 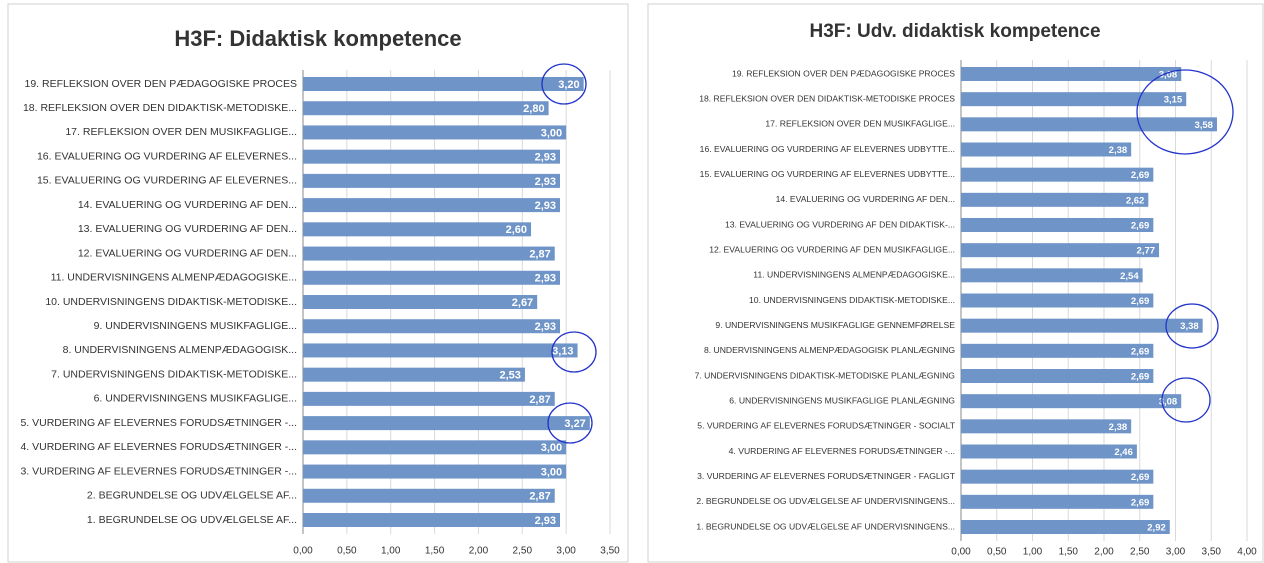 What do you see at coordinates (509, 376) in the screenshot?
I see `value-label: 2,53` at bounding box center [509, 376].